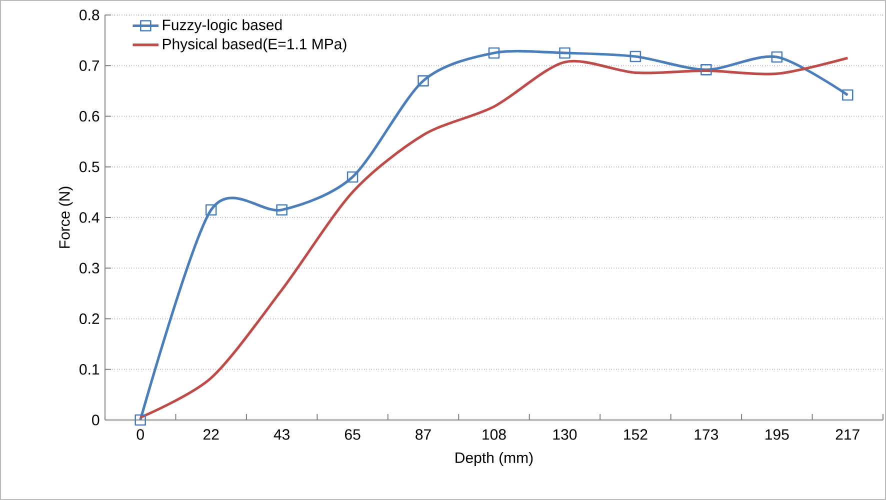  Describe the element at coordinates (90, 268) in the screenshot. I see `y-tick-label: 0.3` at that location.